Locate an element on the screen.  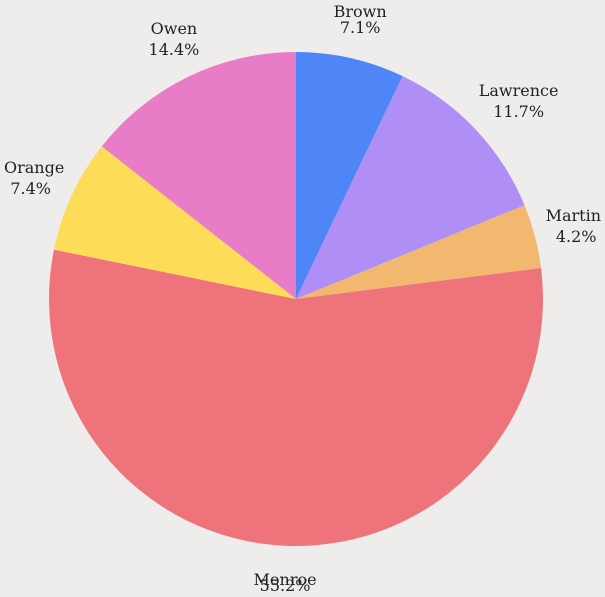
pie-slice-brown is located at coordinates (349, 175).